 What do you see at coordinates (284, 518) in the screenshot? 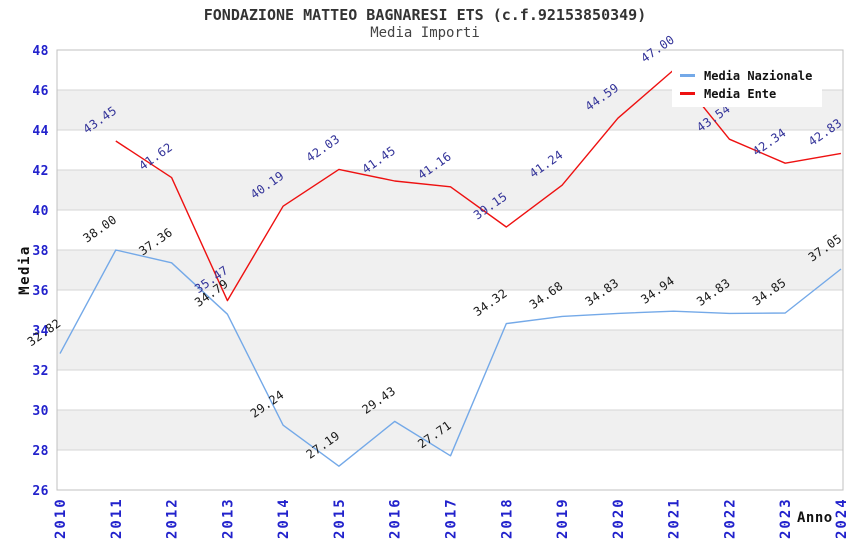
I see `x-tick-label: 2014` at bounding box center [284, 518].